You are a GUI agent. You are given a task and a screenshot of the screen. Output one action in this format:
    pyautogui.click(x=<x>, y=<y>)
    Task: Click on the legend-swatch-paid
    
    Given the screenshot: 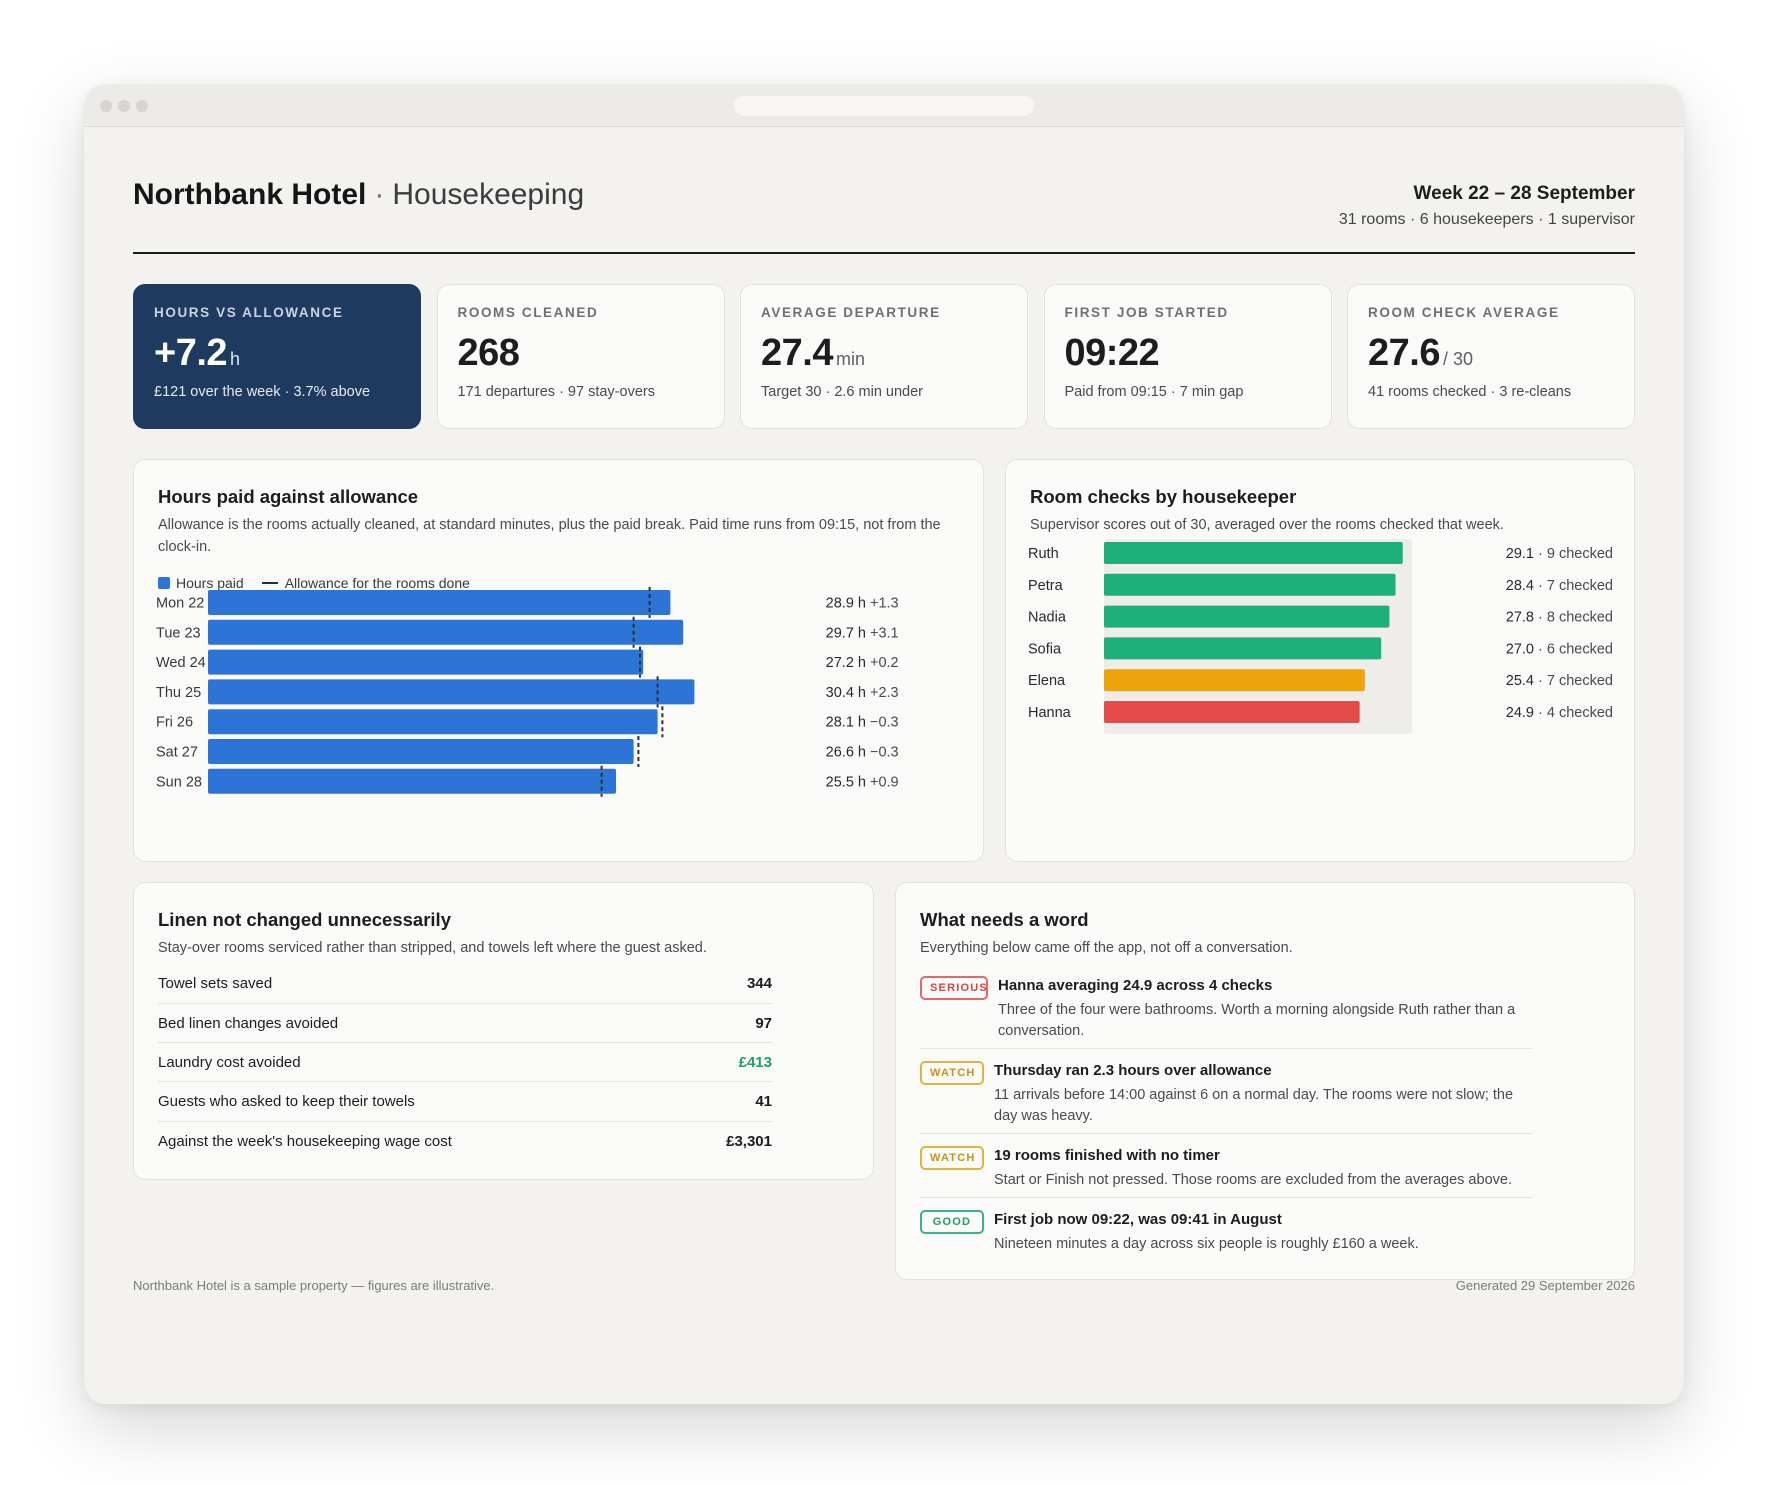 What is the action you would take?
    pyautogui.click(x=164, y=583)
    